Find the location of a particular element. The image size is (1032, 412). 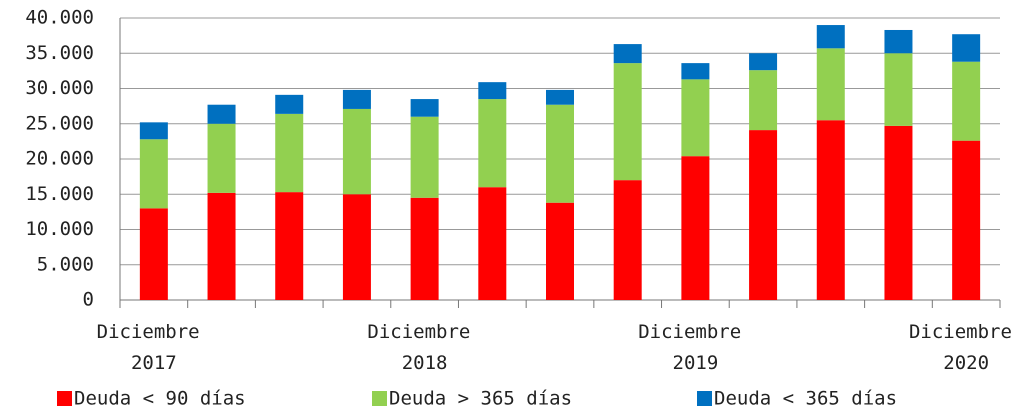

y-tick-label: 10.000 is located at coordinates (59, 229).